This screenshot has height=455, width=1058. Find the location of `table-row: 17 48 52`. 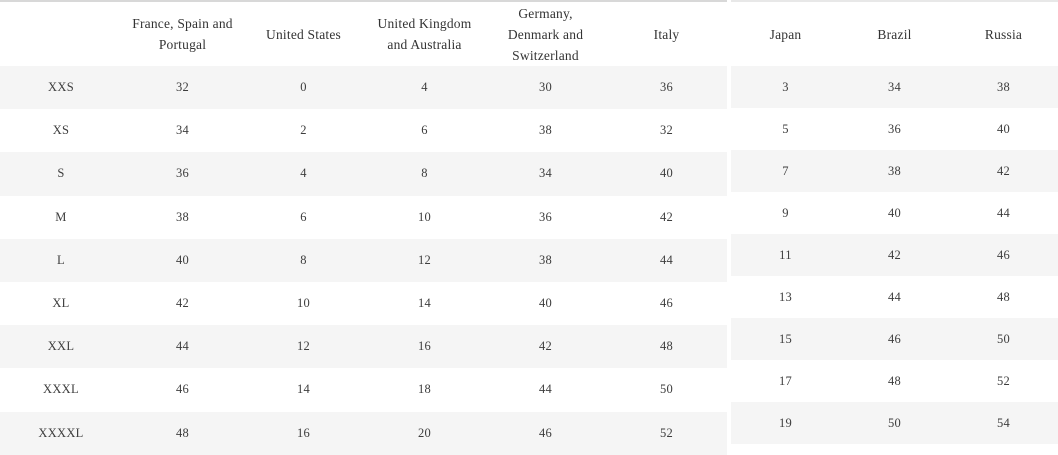

table-row: 17 48 52 is located at coordinates (894, 381).